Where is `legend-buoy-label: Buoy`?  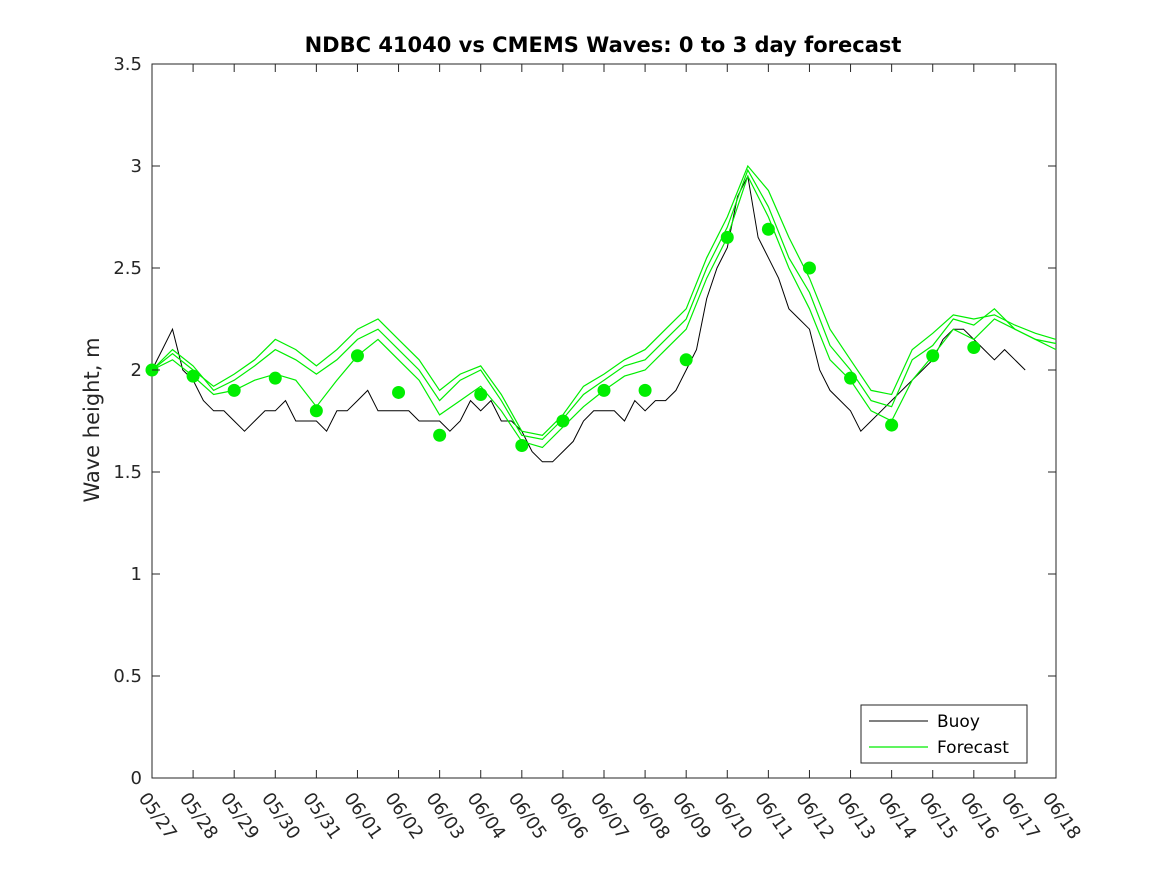 legend-buoy-label: Buoy is located at coordinates (958, 722).